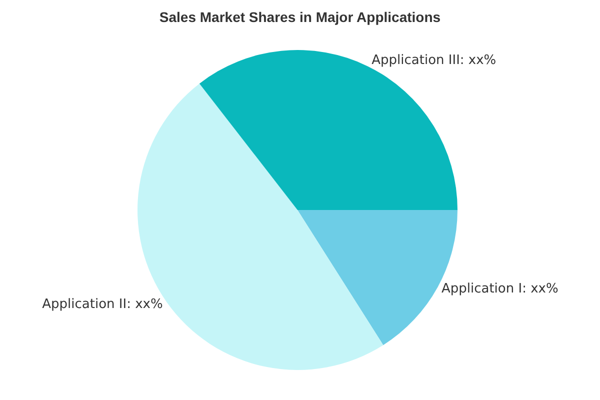  Describe the element at coordinates (434, 60) in the screenshot. I see `slice-label: Application III: xx%` at that location.